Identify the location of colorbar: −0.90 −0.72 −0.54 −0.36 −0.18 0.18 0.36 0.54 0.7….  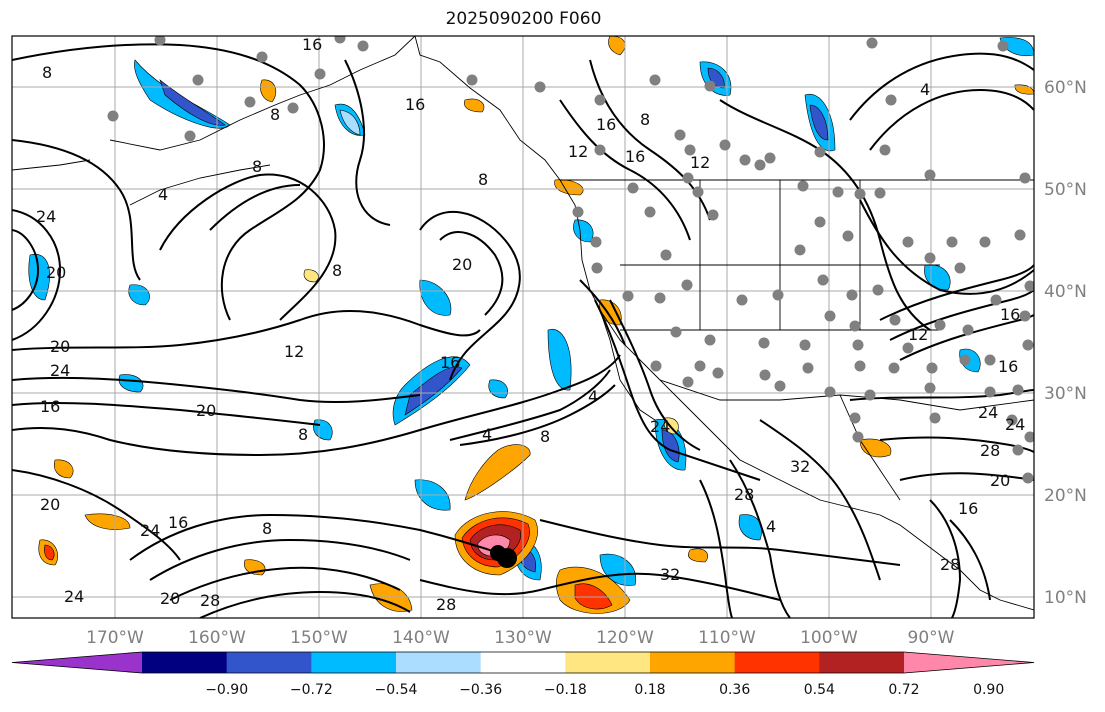
(523, 674).